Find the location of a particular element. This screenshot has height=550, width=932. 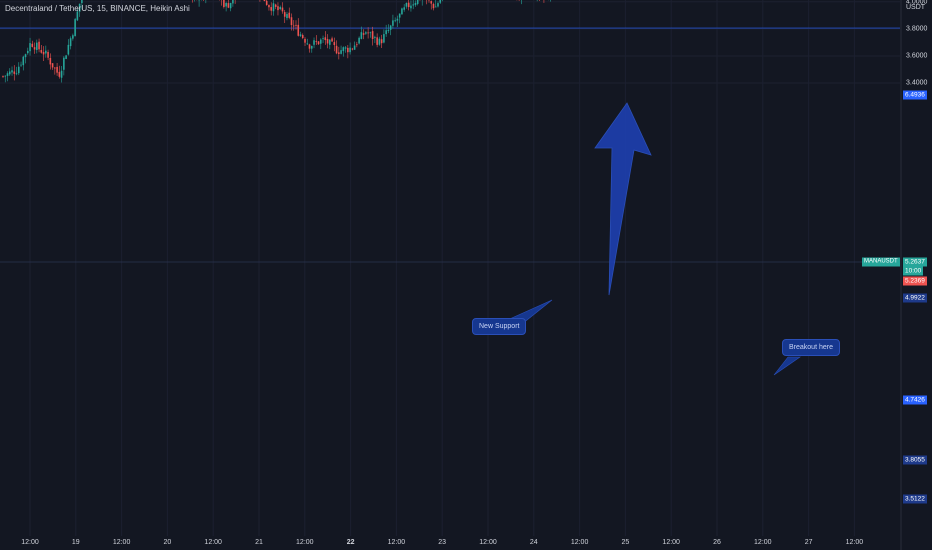

time-tick-label: 20 is located at coordinates (167, 542).